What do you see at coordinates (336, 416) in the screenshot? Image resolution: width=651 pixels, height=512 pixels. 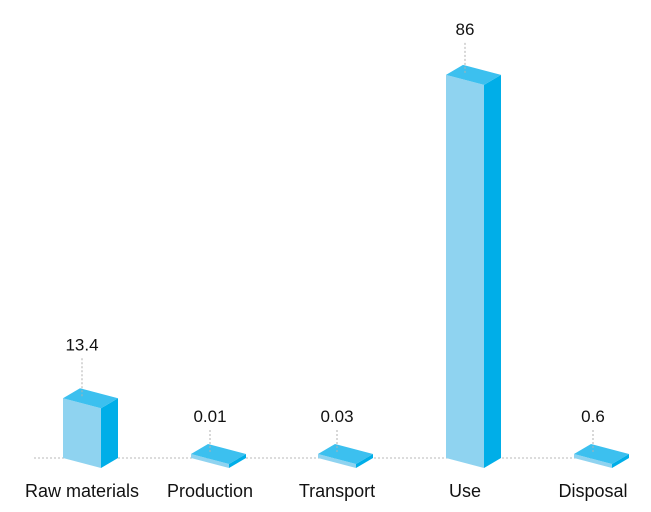 I see `value-label: 0.03` at bounding box center [336, 416].